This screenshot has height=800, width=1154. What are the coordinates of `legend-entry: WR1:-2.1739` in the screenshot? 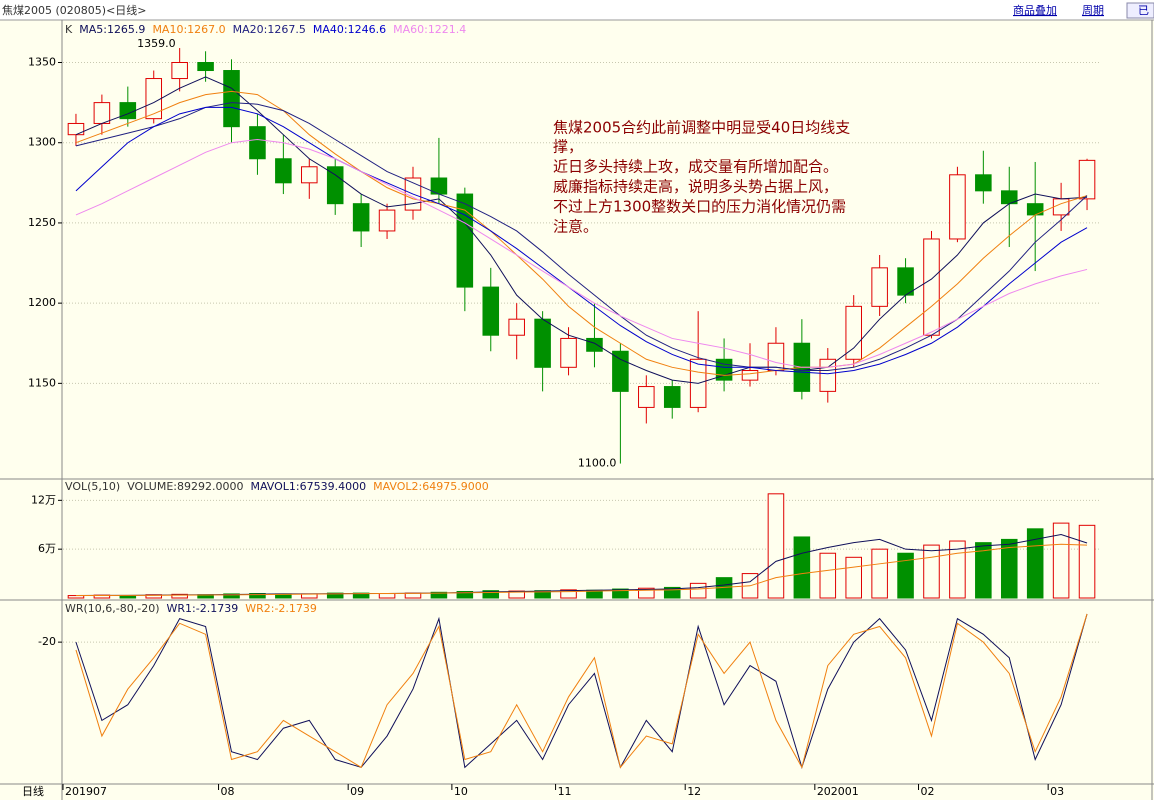 It's located at (203, 608).